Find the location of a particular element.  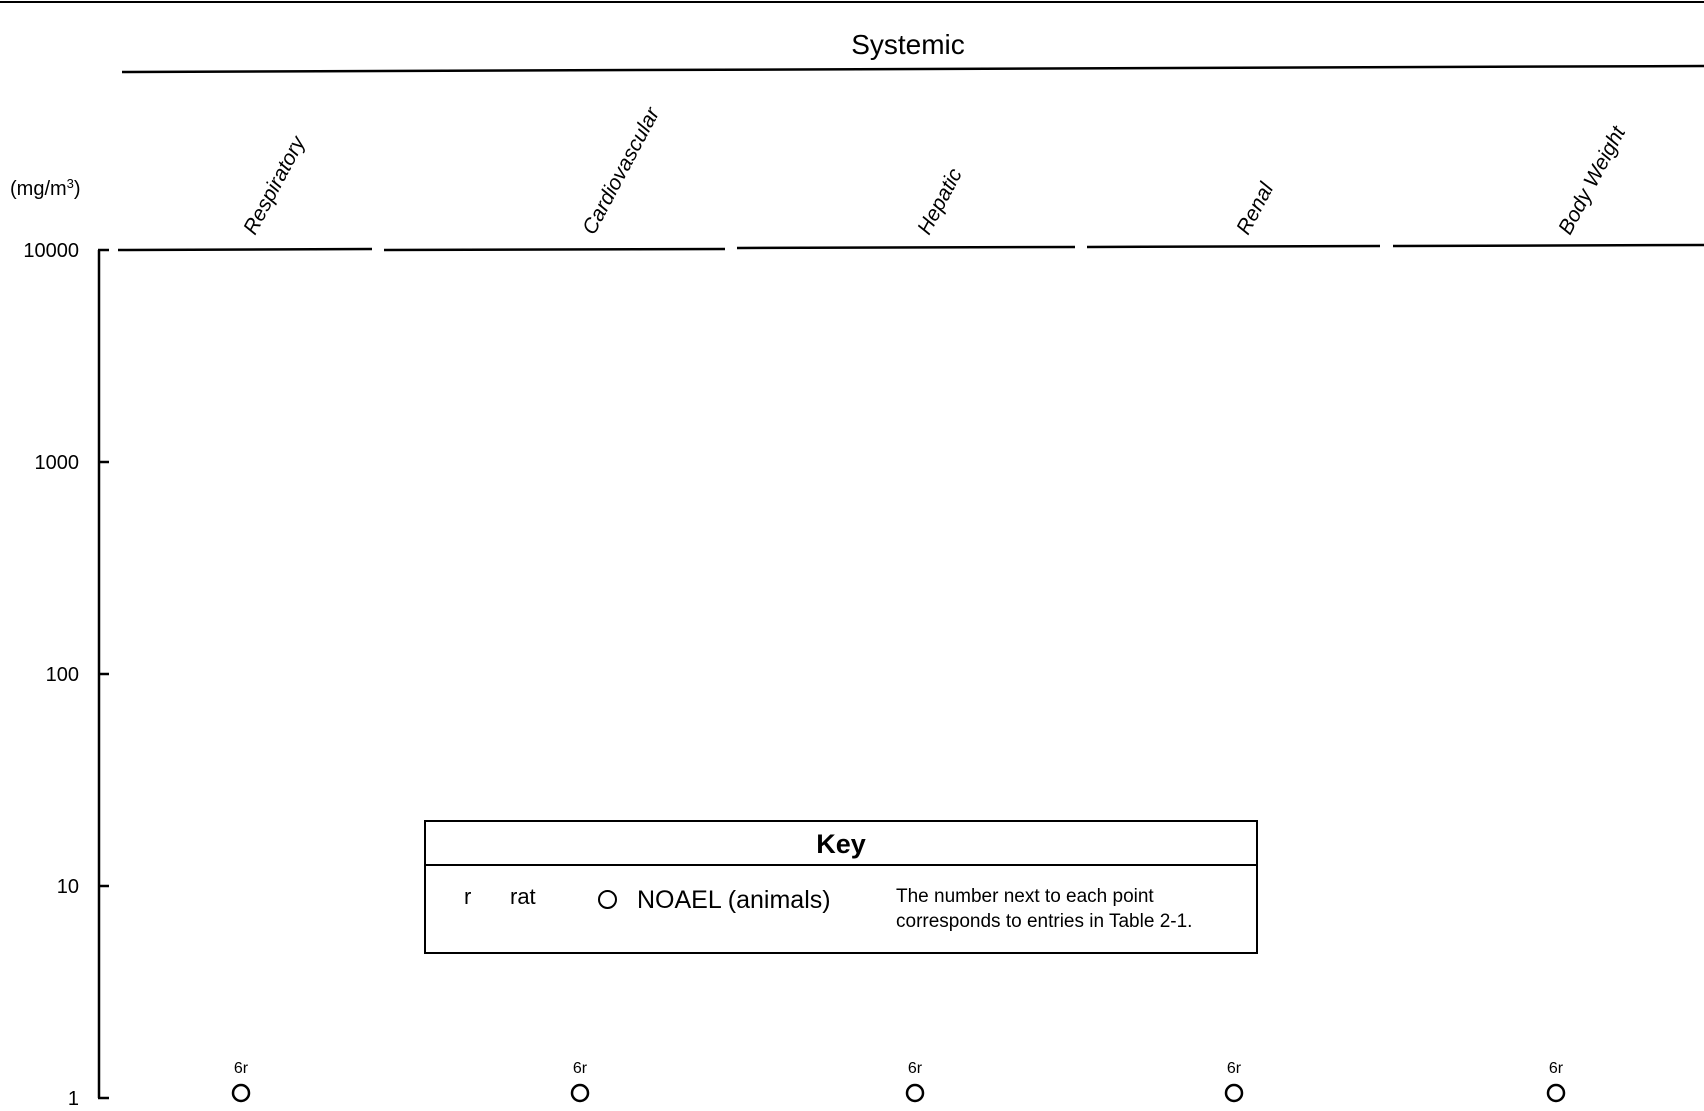

key-marker-label: NOAEL (animals) is located at coordinates (734, 900).